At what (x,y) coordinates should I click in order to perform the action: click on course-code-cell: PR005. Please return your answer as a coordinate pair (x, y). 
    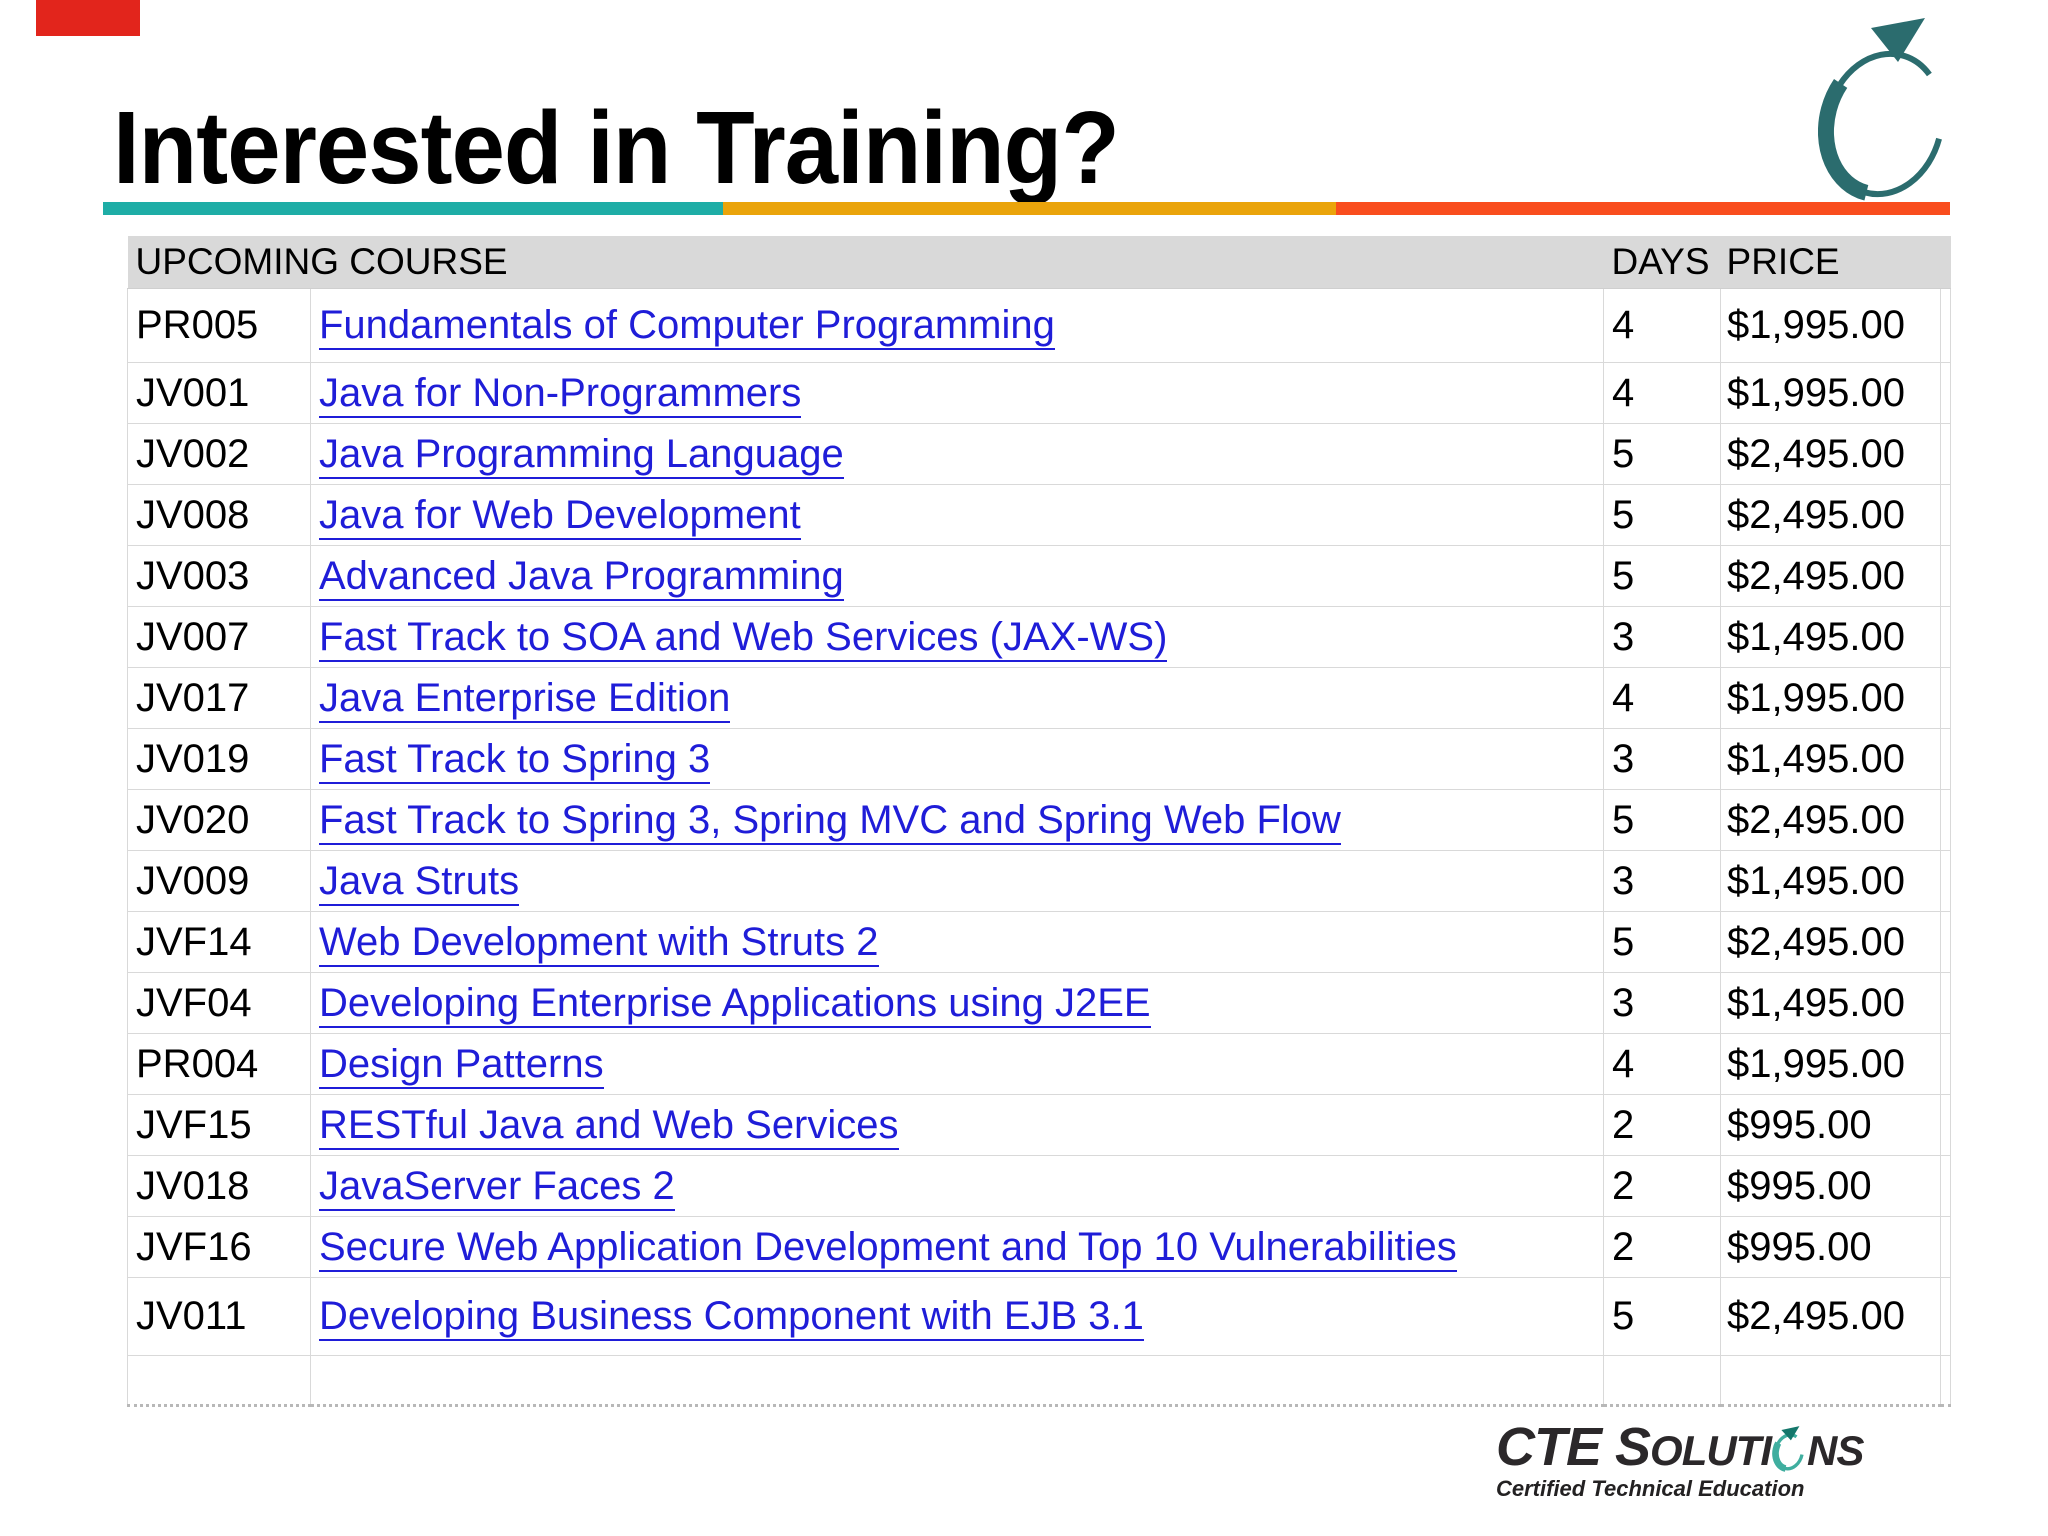
    Looking at the image, I should click on (219, 325).